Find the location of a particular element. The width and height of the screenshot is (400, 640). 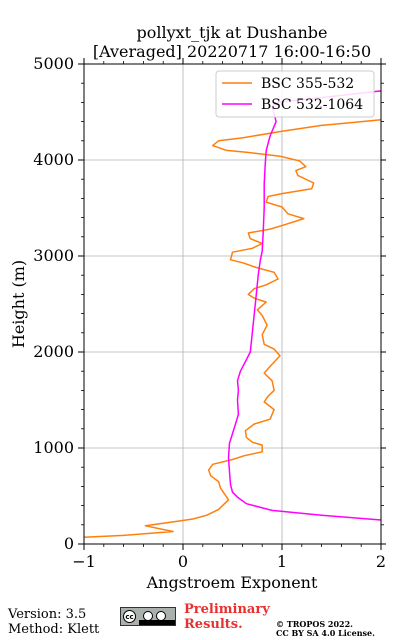

x-tick-label: 0 is located at coordinates (183, 561).